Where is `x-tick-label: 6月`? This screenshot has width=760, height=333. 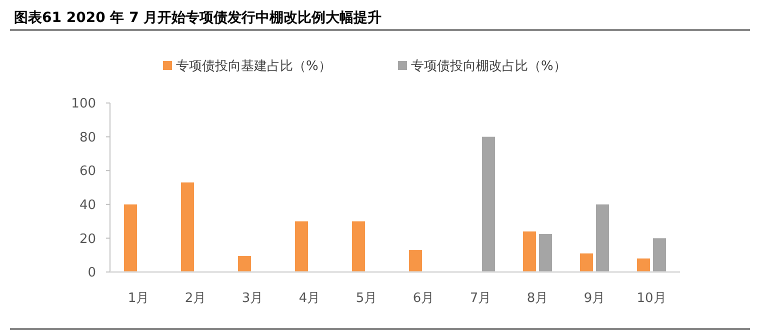 x-tick-label: 6月 is located at coordinates (423, 298).